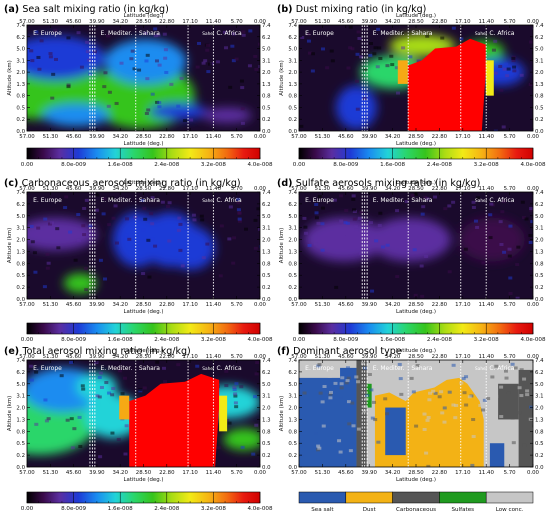  Describe the element at coordinates (266, 432) in the screenshot. I see `y-tick-label-right: 0.8` at that location.